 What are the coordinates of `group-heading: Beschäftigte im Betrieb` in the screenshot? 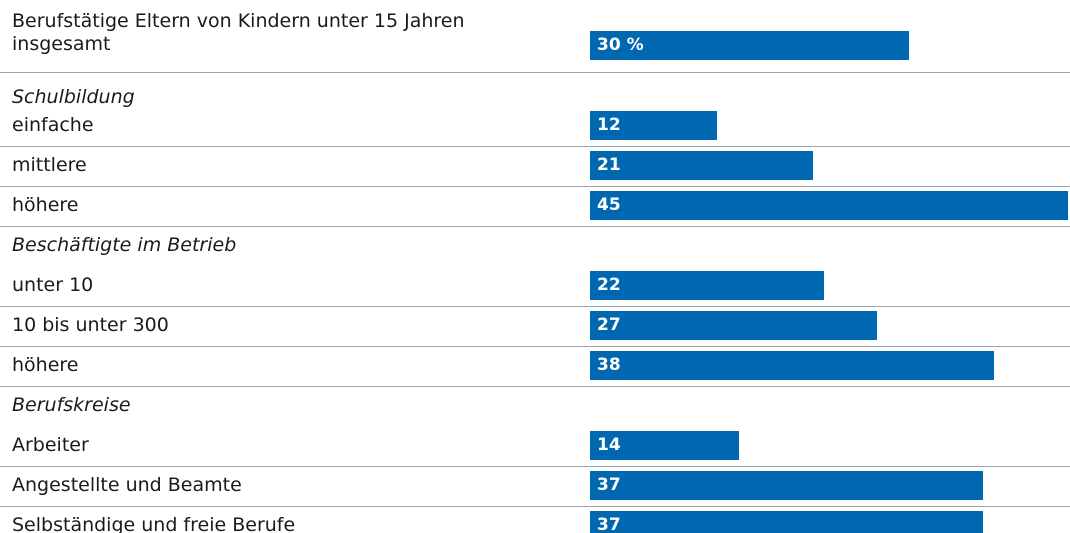 It's located at (124, 245).